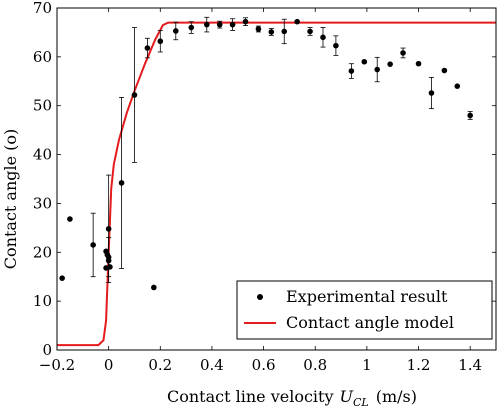  I want to click on y-tick-label: 10, so click(42, 301).